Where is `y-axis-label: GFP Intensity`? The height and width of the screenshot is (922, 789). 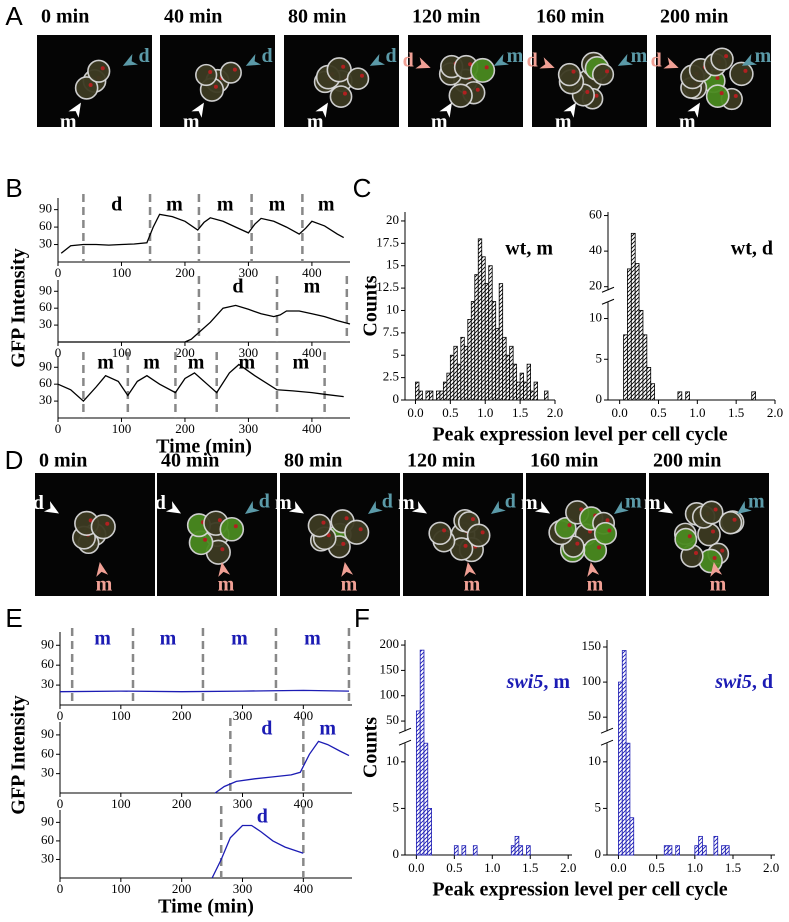 y-axis-label: GFP Intensity is located at coordinates (19, 307).